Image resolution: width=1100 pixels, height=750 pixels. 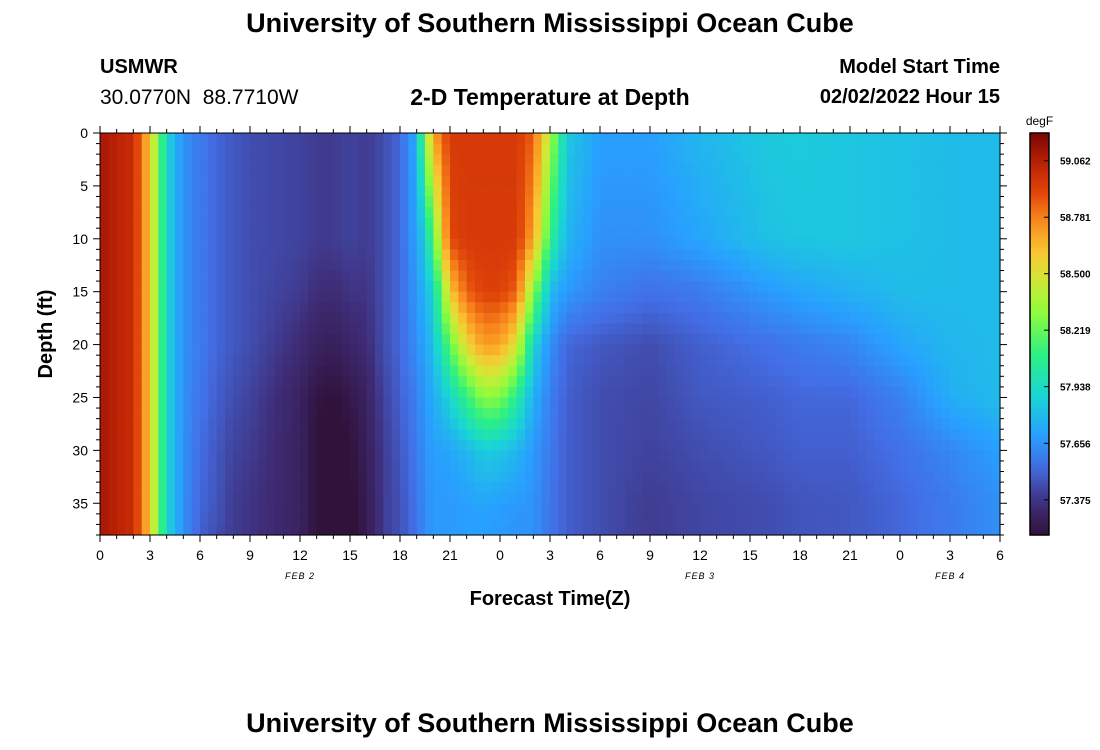 I want to click on chart-subtitle: 2-D Temperature at Depth, so click(x=550, y=97).